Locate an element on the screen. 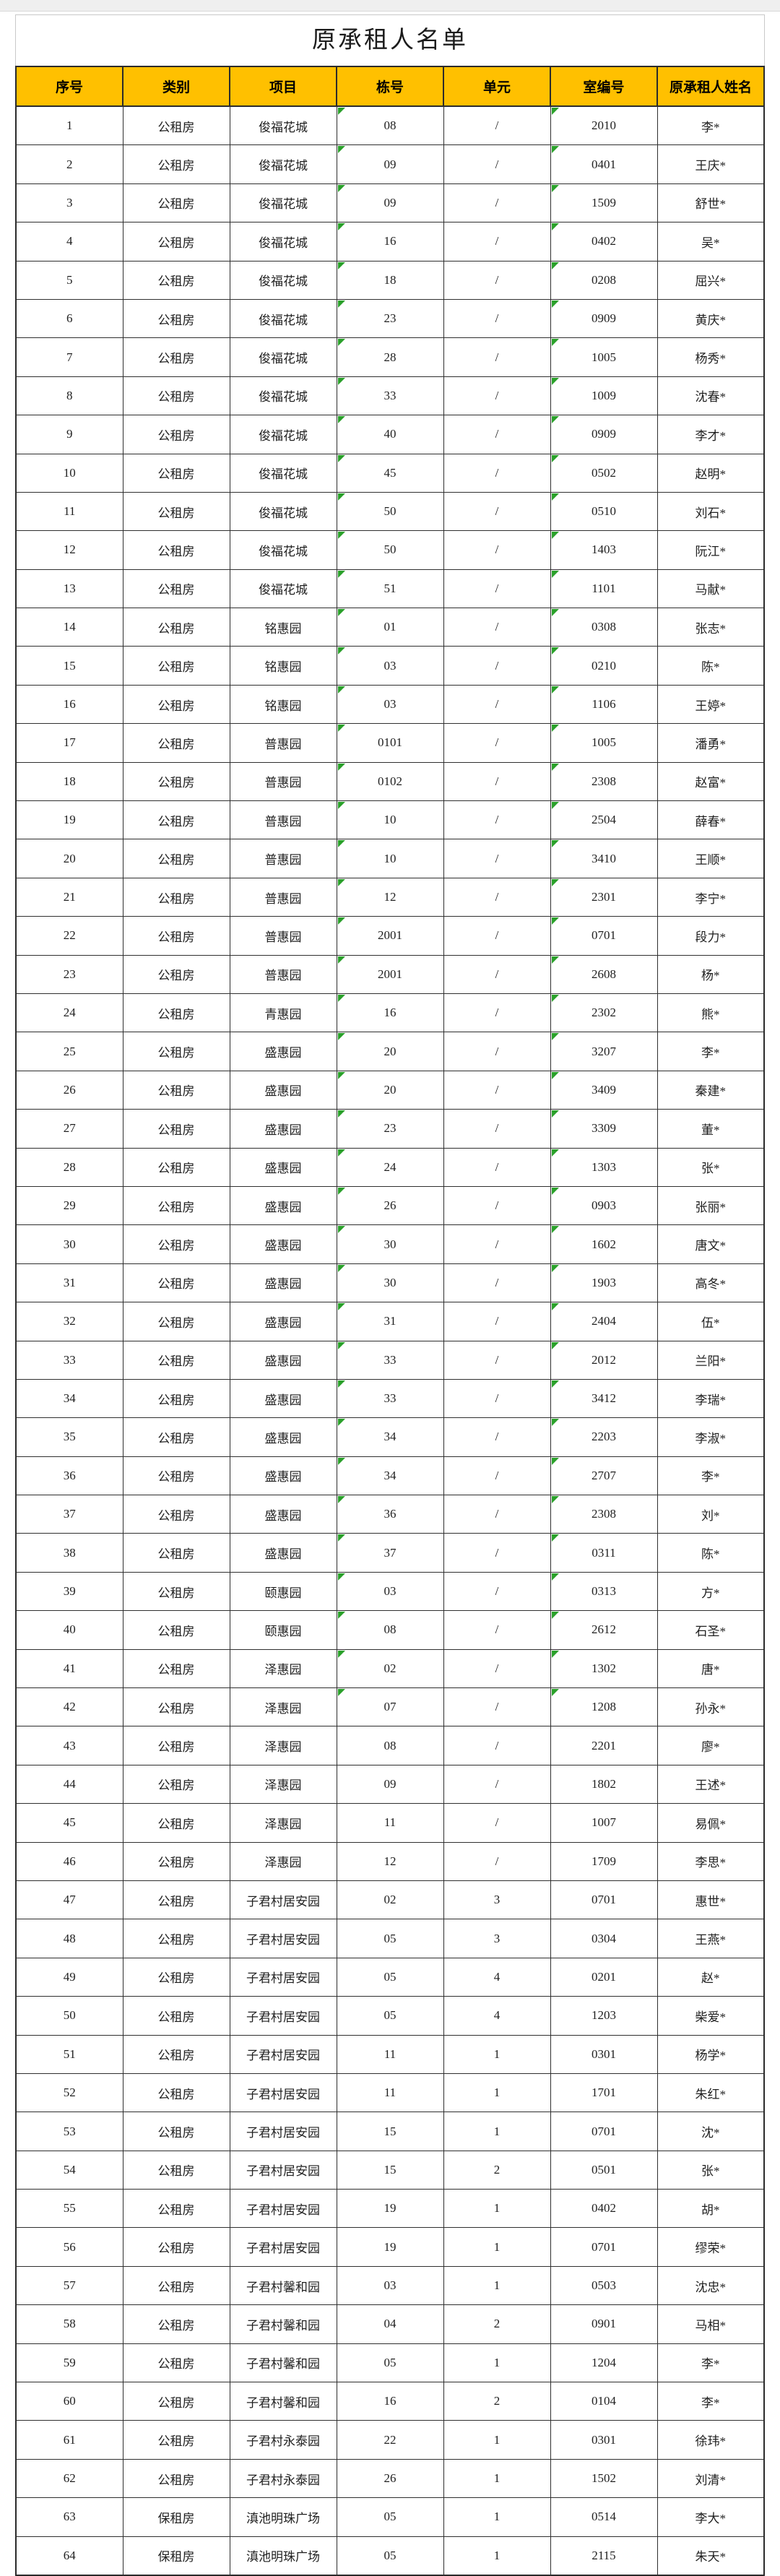 This screenshot has height=2576, width=780. cell-building-with-green-triangle-icon: 50 is located at coordinates (390, 511).